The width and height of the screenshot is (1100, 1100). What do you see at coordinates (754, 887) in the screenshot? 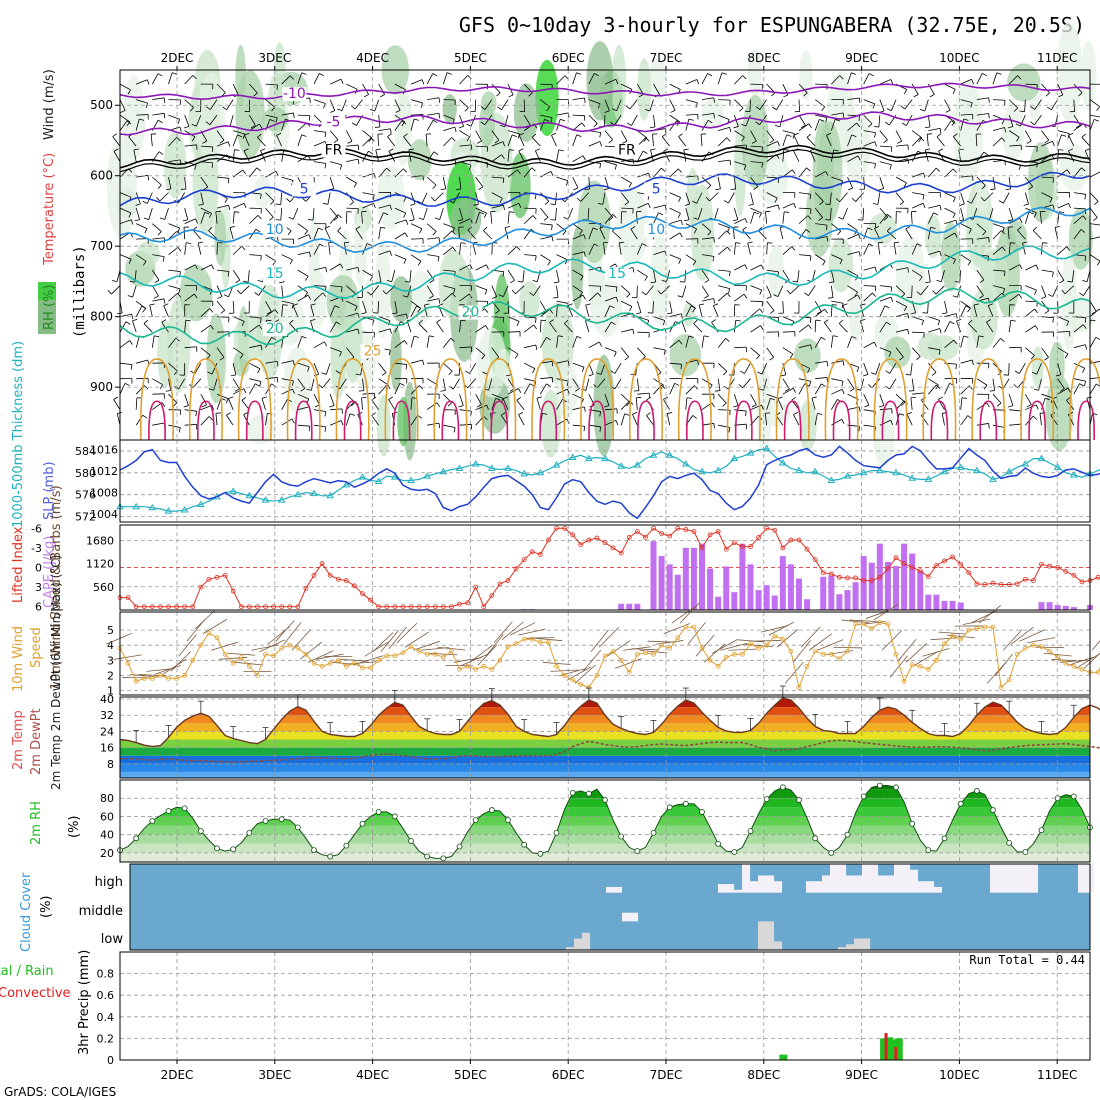
I see `cloud-cover-bar` at bounding box center [754, 887].